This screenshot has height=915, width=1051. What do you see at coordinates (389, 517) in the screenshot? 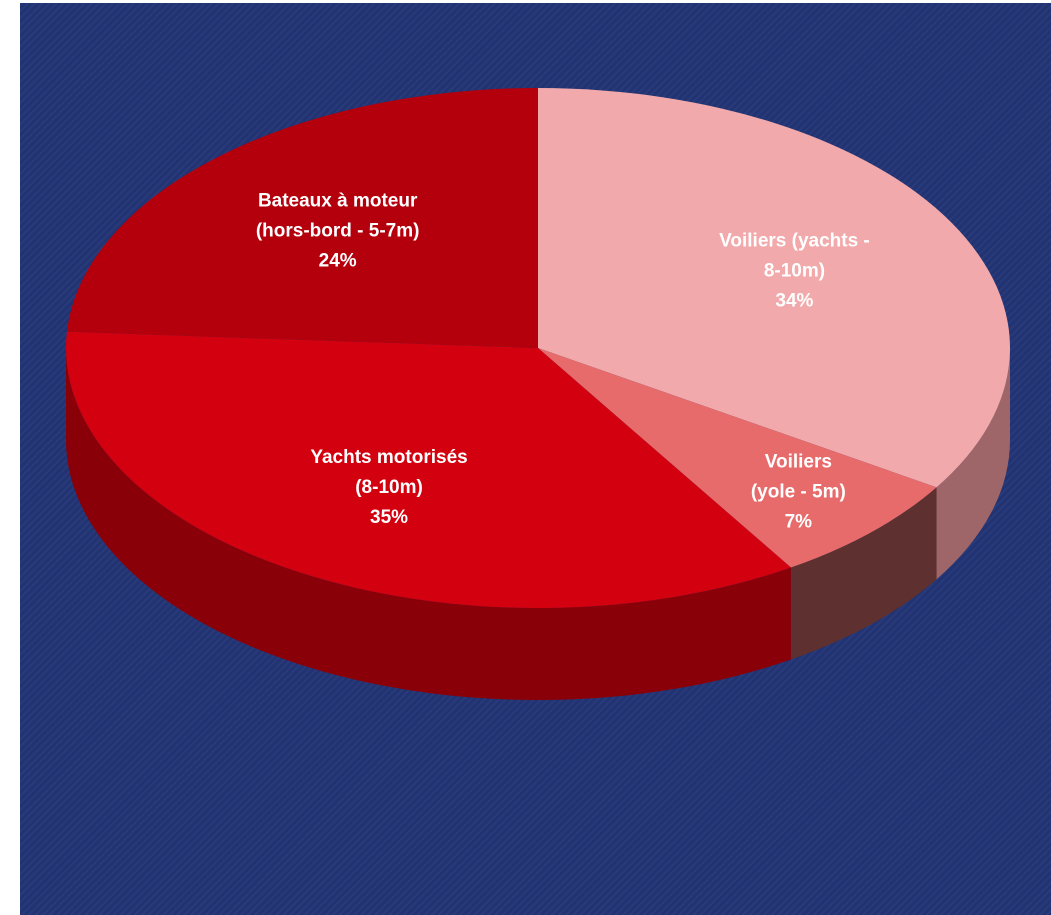
I see `slice-percent: 35%` at bounding box center [389, 517].